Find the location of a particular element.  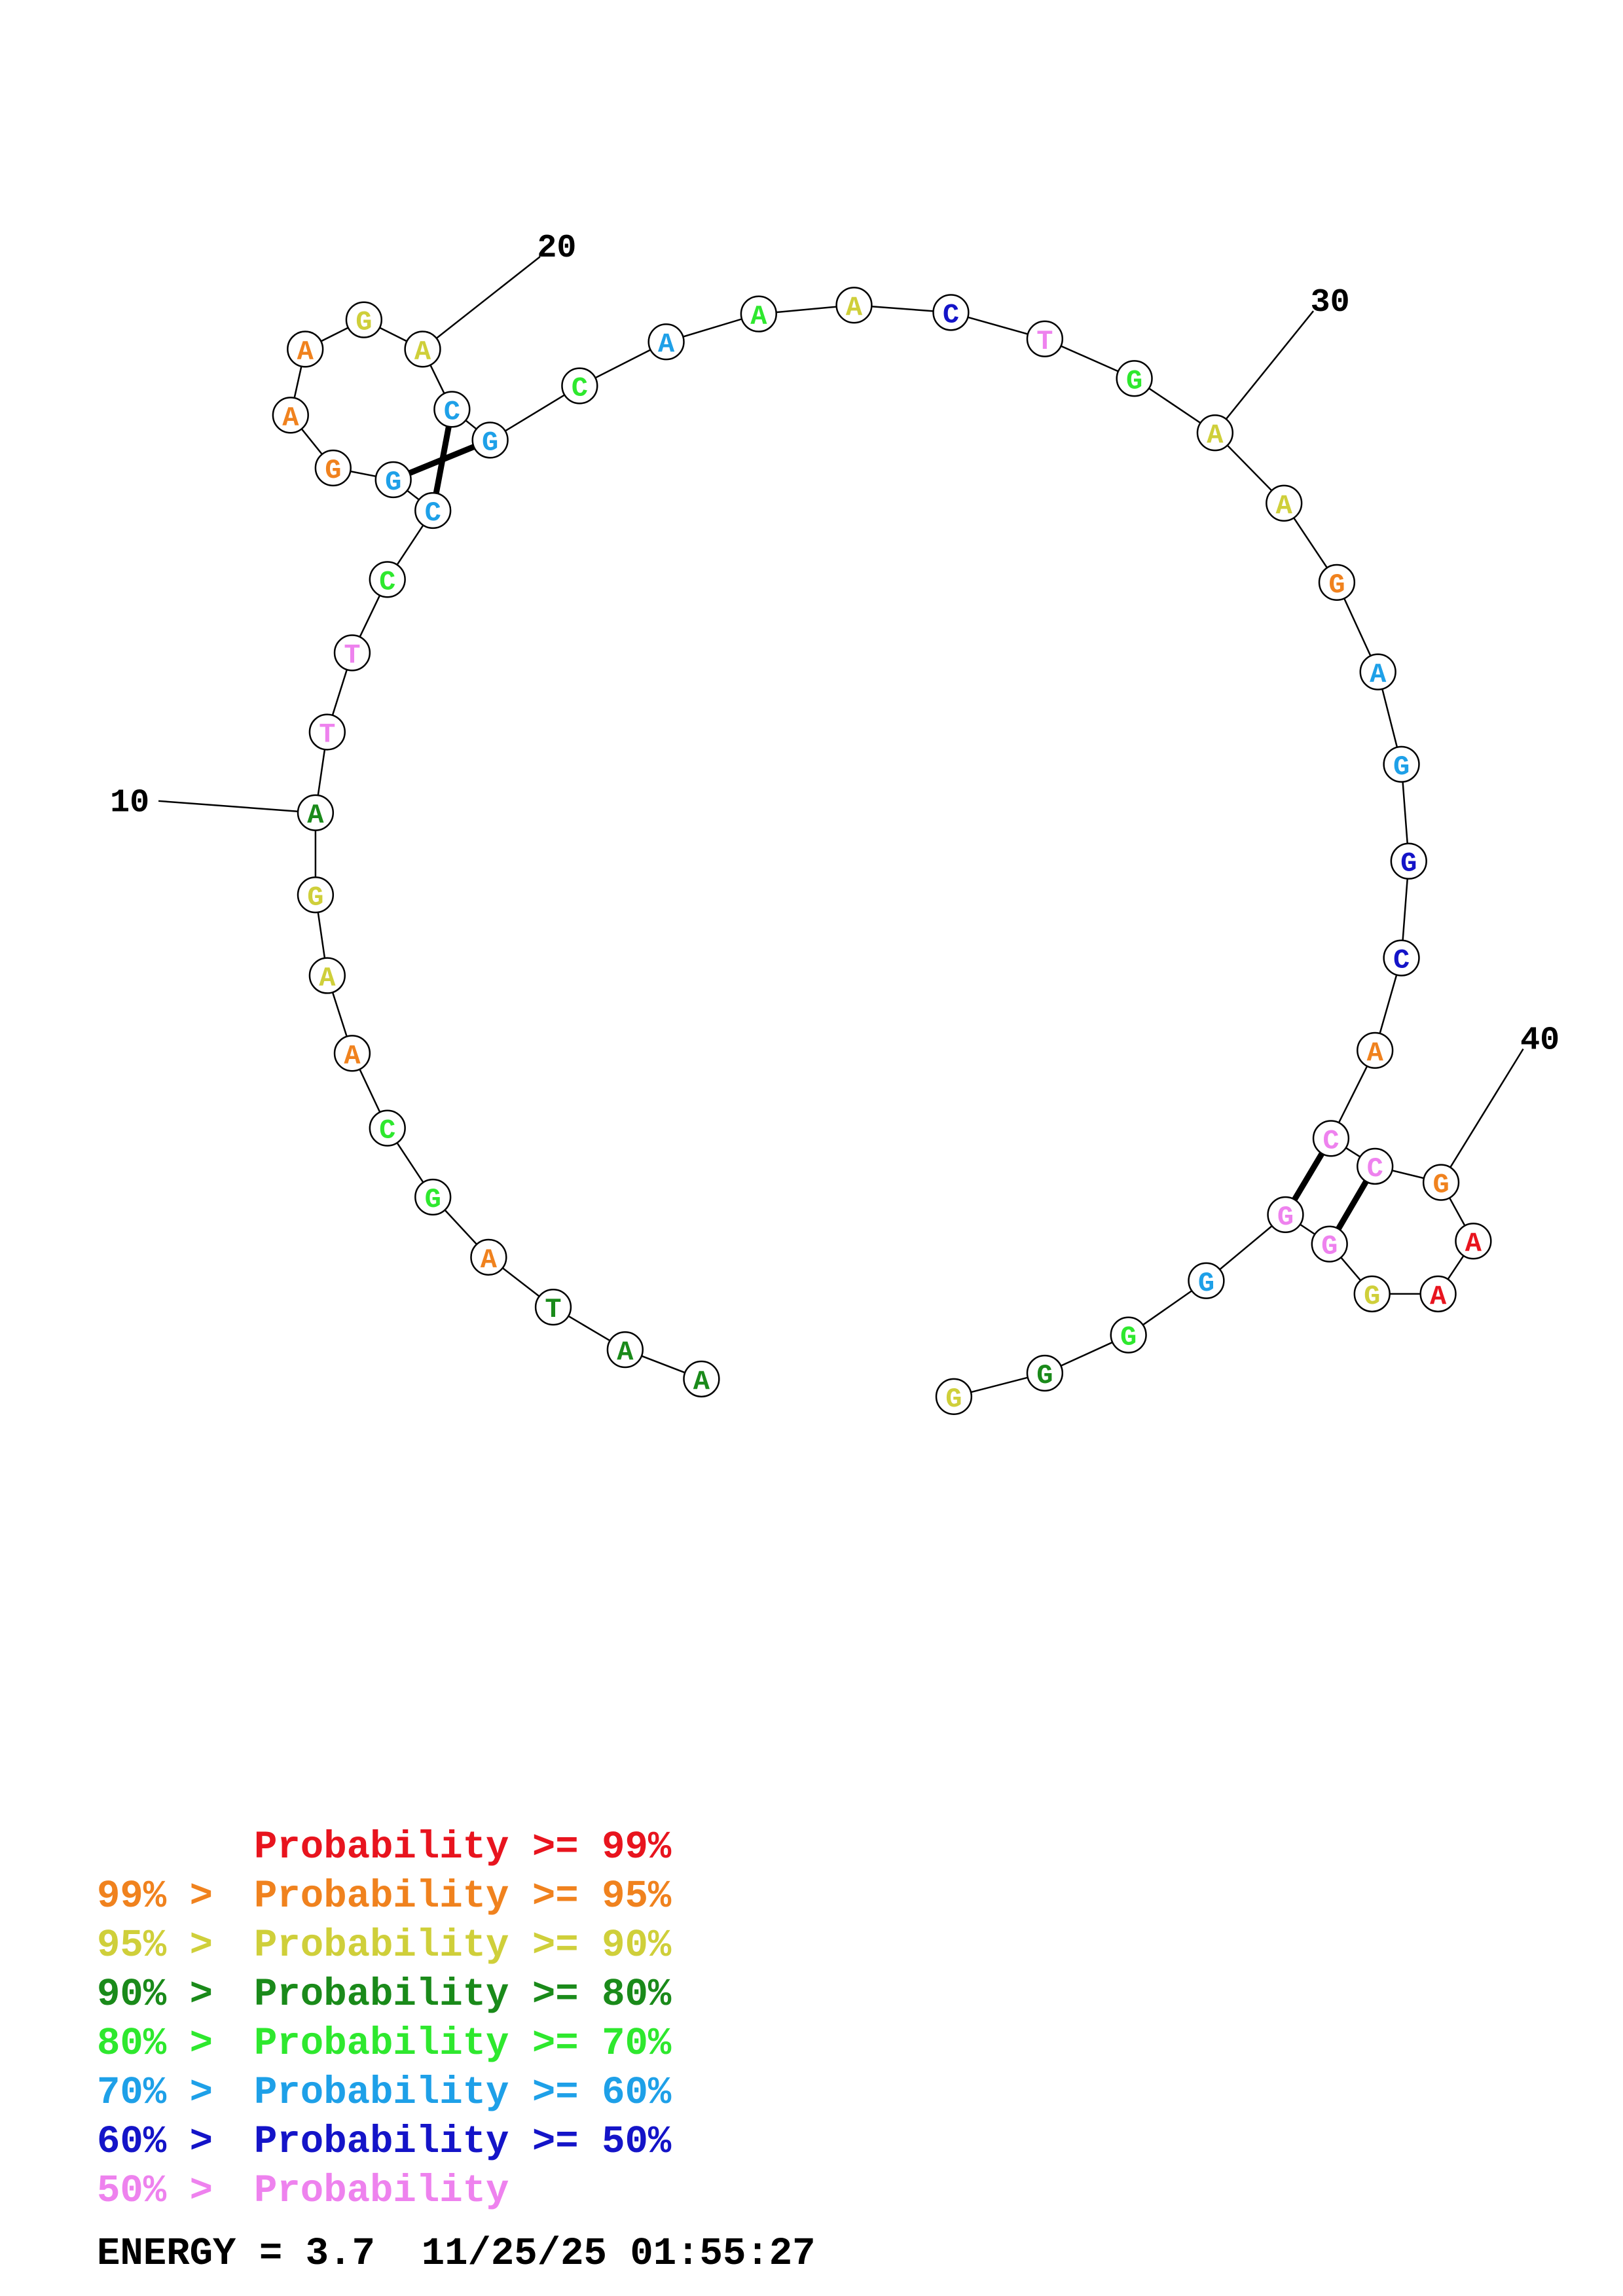

legend-prefix: 99% > is located at coordinates (166, 1896).